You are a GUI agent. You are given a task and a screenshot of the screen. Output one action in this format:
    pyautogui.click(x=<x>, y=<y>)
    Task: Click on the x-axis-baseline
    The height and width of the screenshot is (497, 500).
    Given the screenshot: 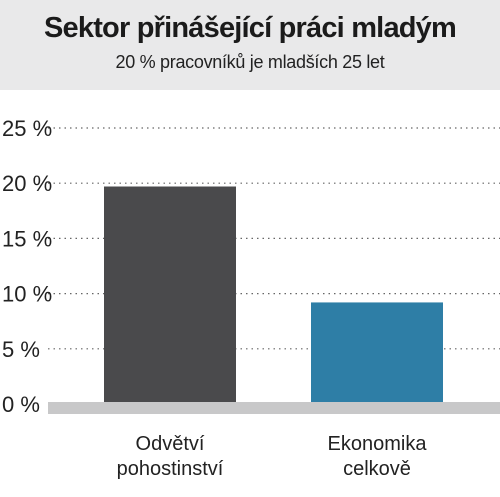 What is the action you would take?
    pyautogui.click(x=274, y=408)
    